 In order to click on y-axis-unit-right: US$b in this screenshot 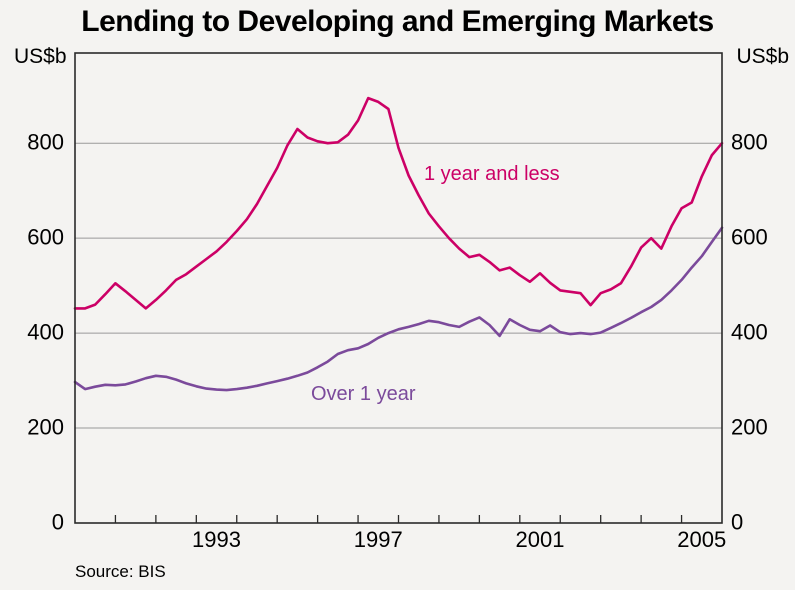, I will do `click(762, 56)`.